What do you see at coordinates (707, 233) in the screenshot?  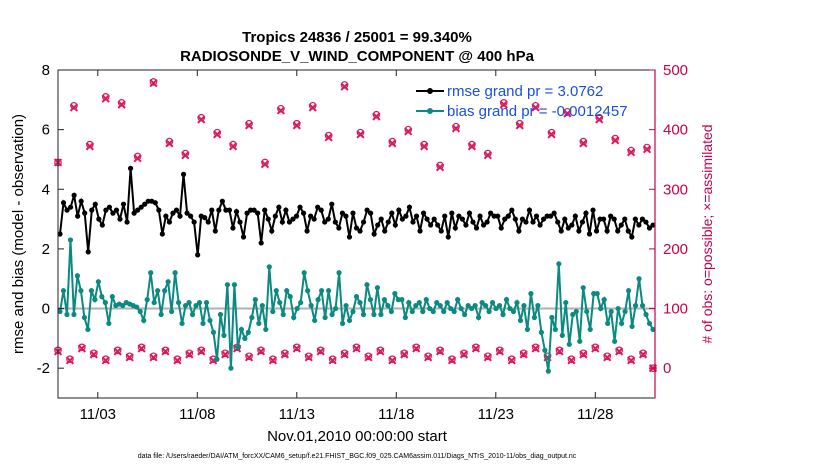 I see `y-axis-right-label: # of obs: o=possible; ×=assimilated` at bounding box center [707, 233].